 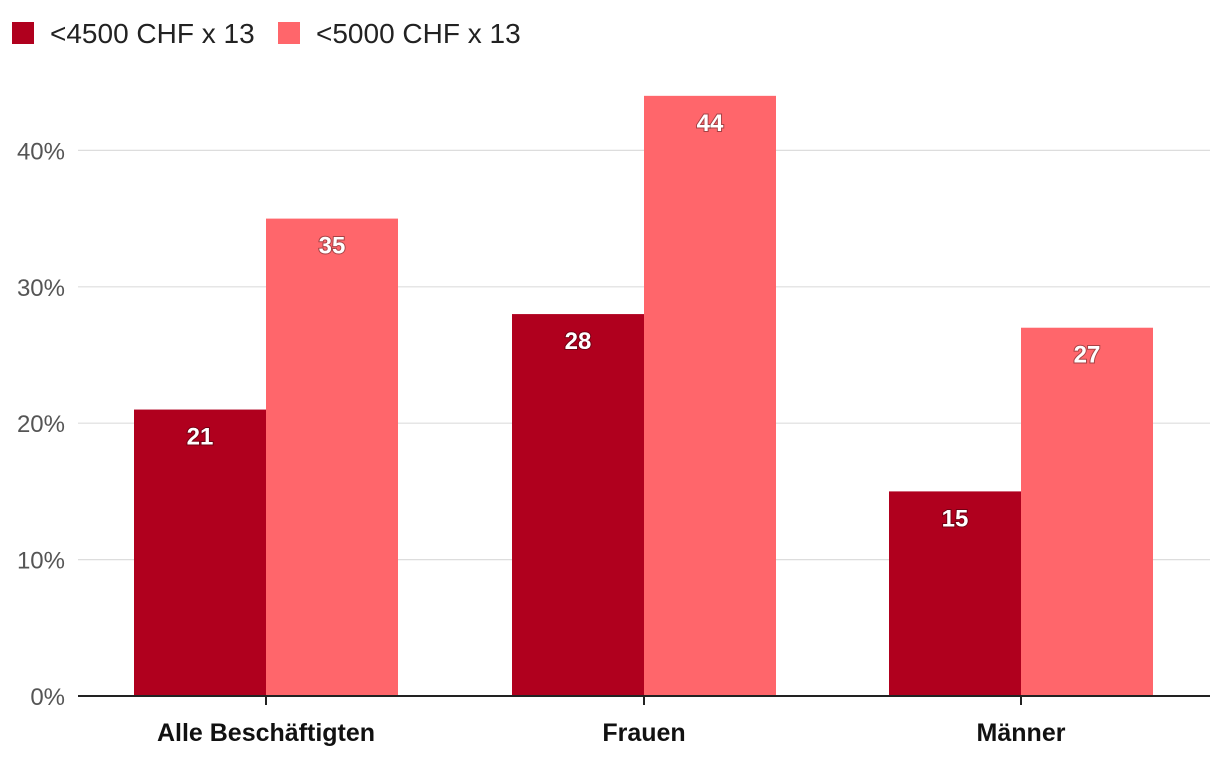 I want to click on legend-label-low-wage-5000: <5000 CHF x 13, so click(x=418, y=33).